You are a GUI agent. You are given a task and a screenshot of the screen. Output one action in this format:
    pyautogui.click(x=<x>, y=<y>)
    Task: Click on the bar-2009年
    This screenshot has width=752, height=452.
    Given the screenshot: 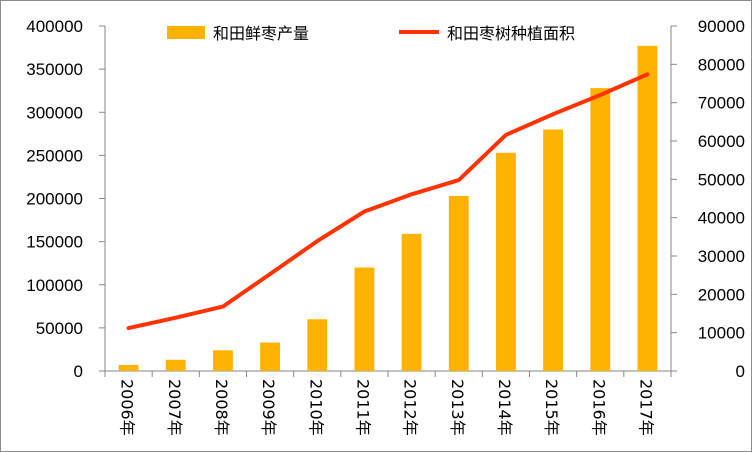 What is the action you would take?
    pyautogui.click(x=270, y=356)
    